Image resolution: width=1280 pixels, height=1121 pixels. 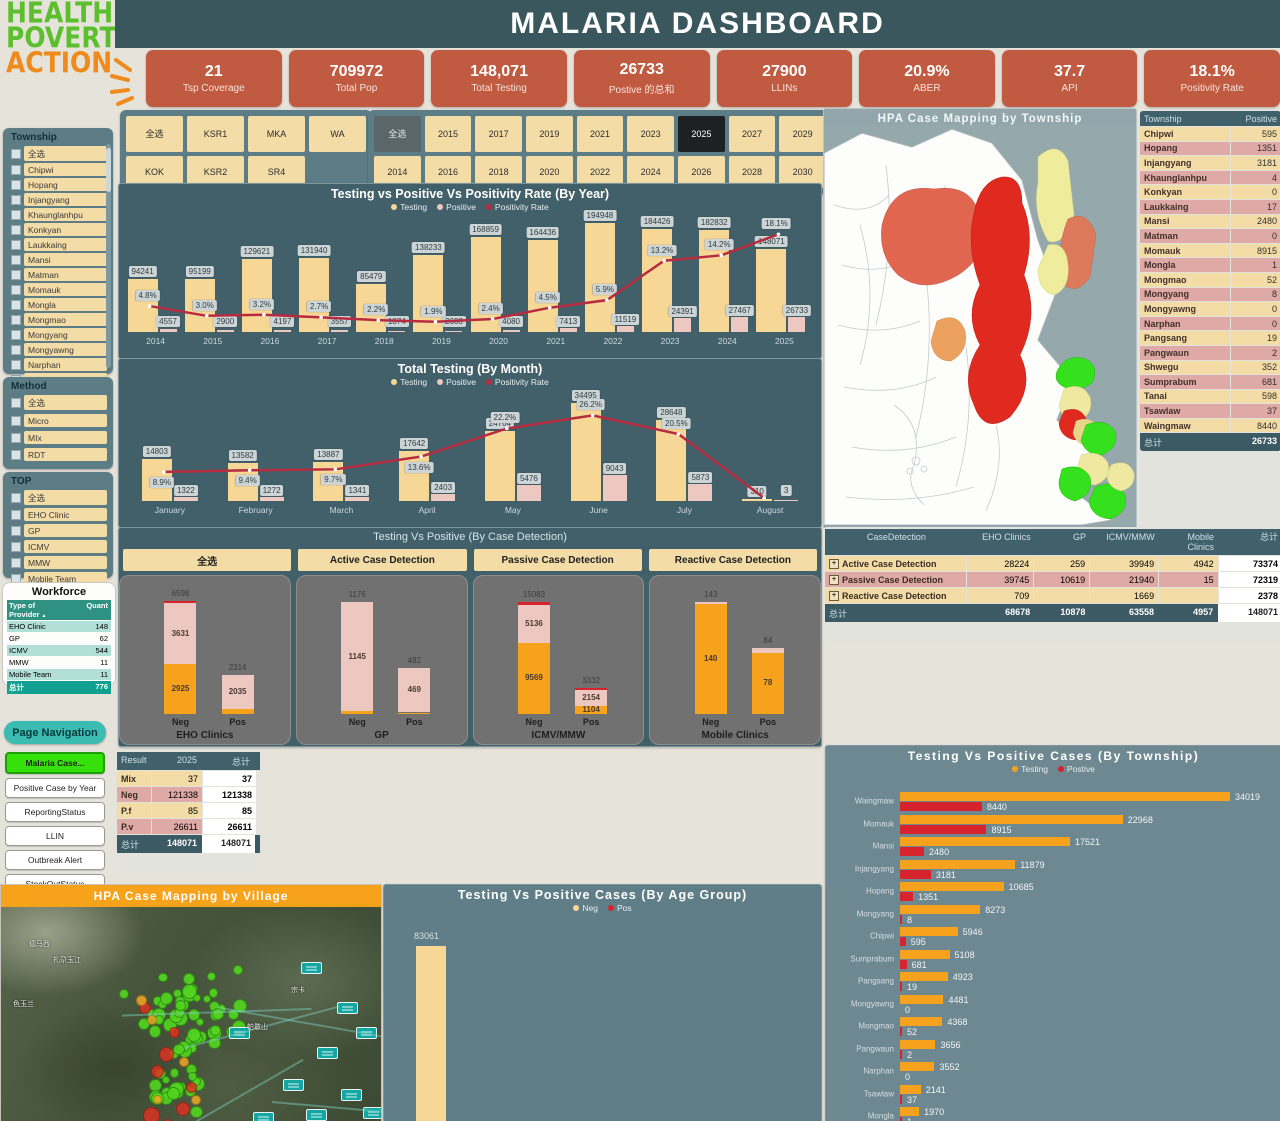 I want to click on neg-segment-pink: 1145, so click(x=357, y=657).